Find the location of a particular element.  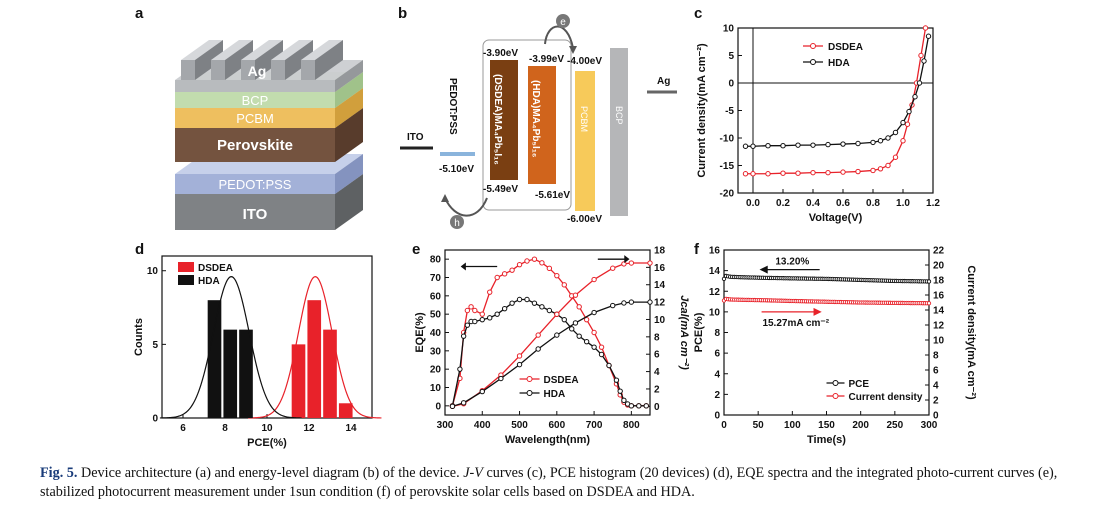

x-tick-label: 50 is located at coordinates (759, 425).